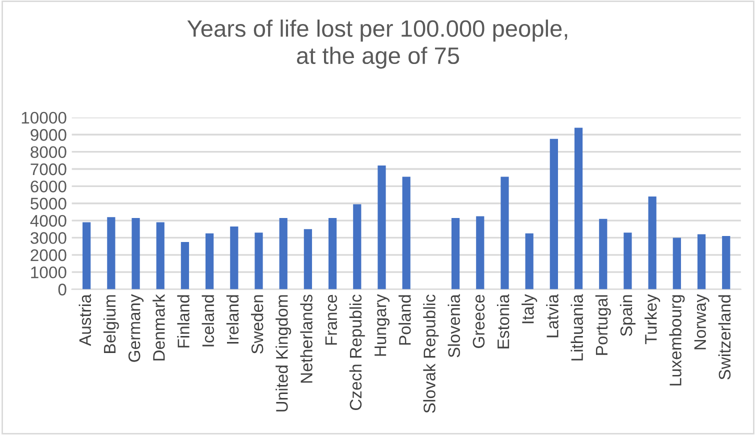 The image size is (756, 435). What do you see at coordinates (183, 321) in the screenshot?
I see `x-tick-label: Finland` at bounding box center [183, 321].